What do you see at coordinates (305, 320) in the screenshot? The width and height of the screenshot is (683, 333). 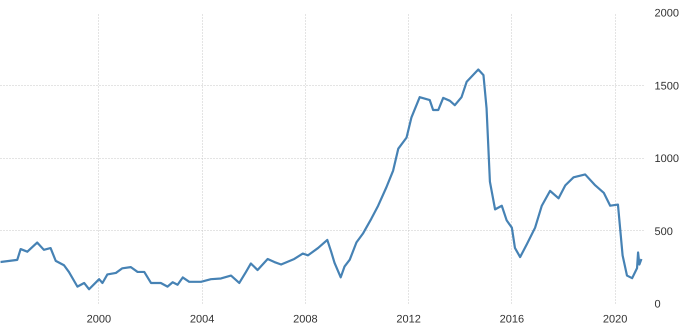 I see `x-tick-label: 2008` at bounding box center [305, 320].